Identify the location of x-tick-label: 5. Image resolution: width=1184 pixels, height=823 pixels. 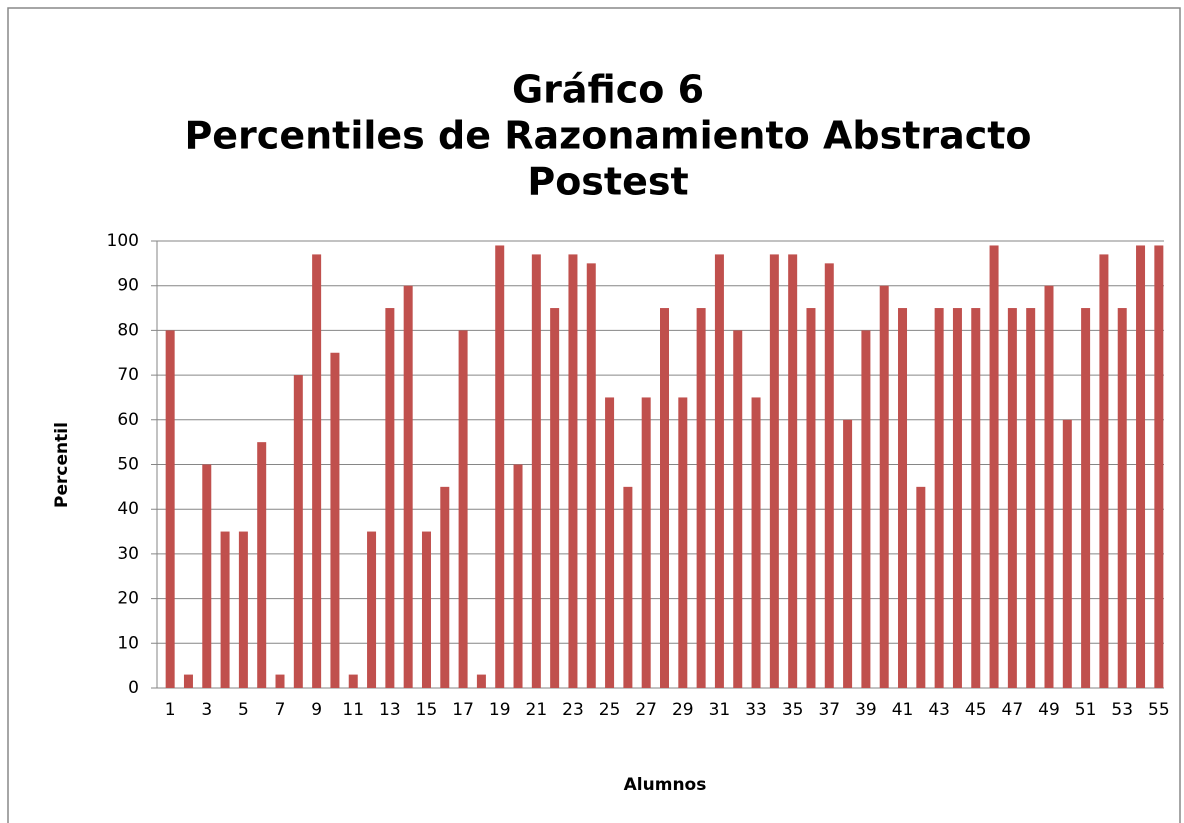
(243, 710).